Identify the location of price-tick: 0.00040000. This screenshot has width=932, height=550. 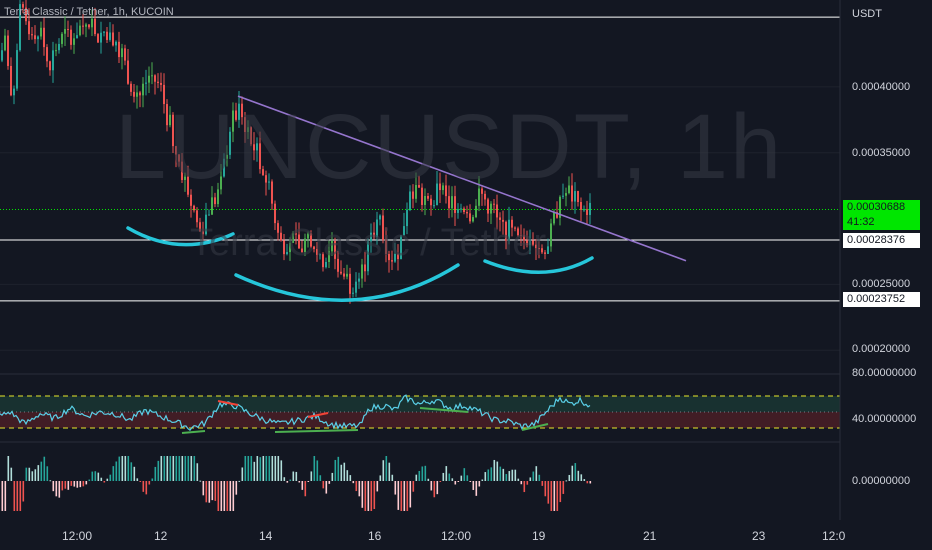
(881, 87).